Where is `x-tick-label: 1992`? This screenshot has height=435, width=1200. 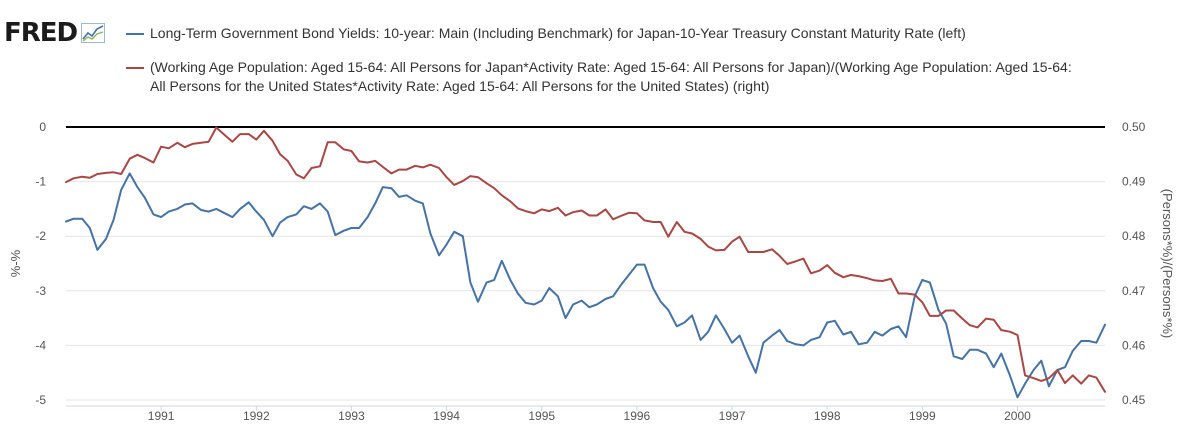
x-tick-label: 1992 is located at coordinates (256, 416).